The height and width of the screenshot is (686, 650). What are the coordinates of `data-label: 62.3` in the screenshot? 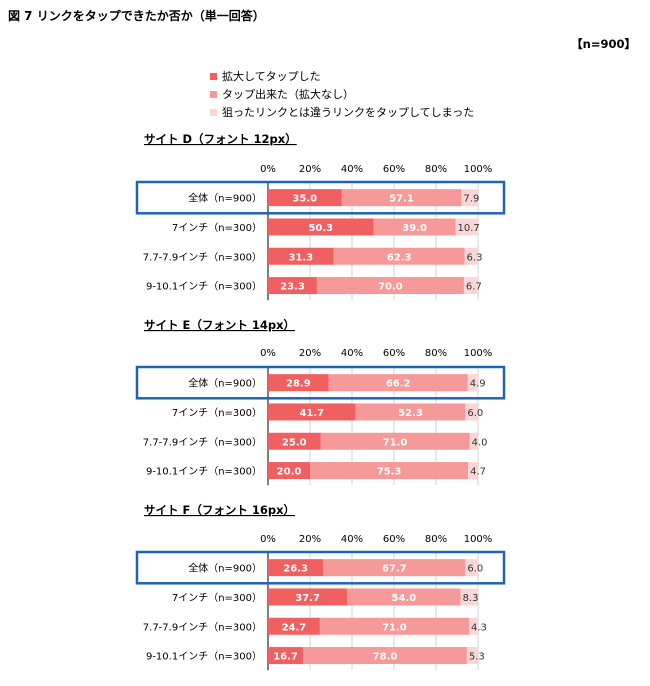 It's located at (399, 257).